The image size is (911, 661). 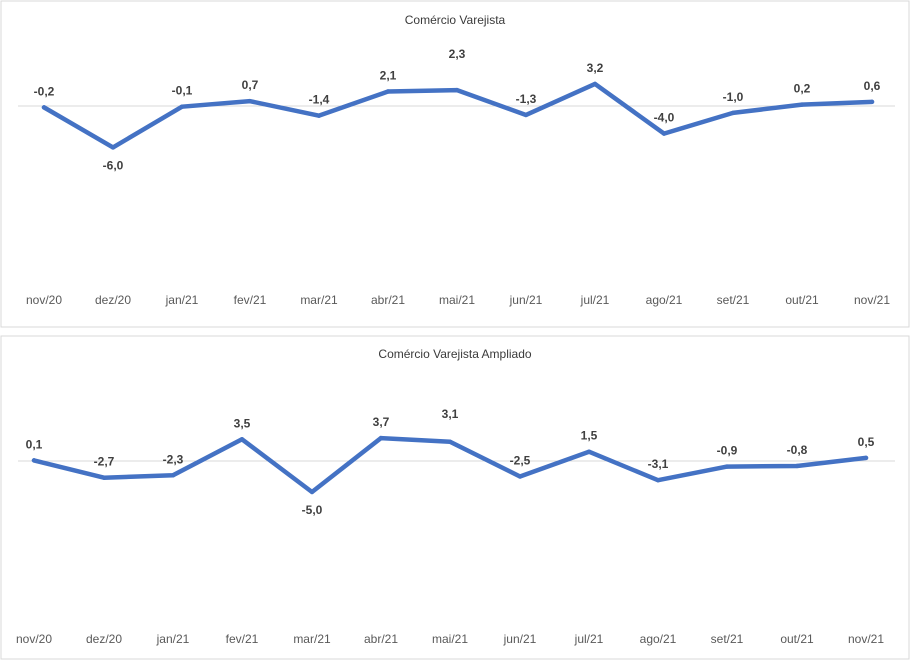 I want to click on data-label: -2,7, so click(x=104, y=462).